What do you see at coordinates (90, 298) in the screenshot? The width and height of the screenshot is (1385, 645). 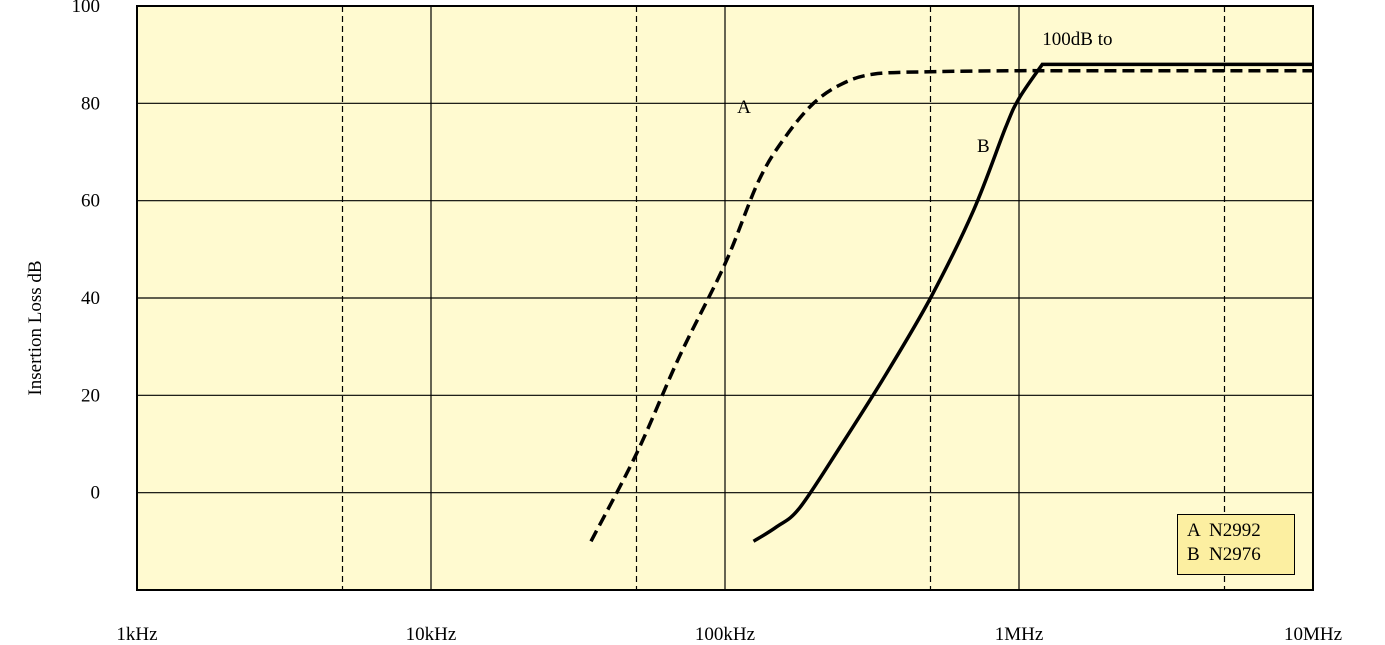 I see `y-tick-label: 40` at bounding box center [90, 298].